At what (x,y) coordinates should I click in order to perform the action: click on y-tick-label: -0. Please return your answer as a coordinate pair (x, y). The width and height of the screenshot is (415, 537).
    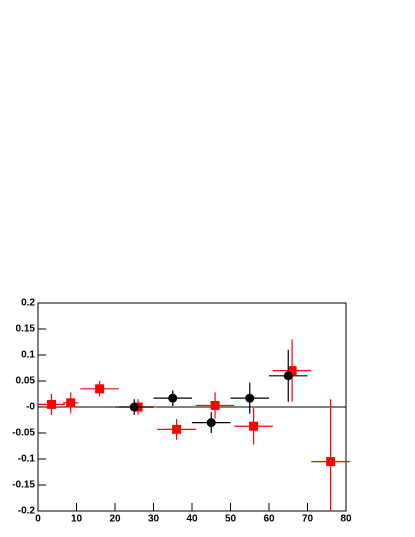
    Looking at the image, I should click on (30, 407).